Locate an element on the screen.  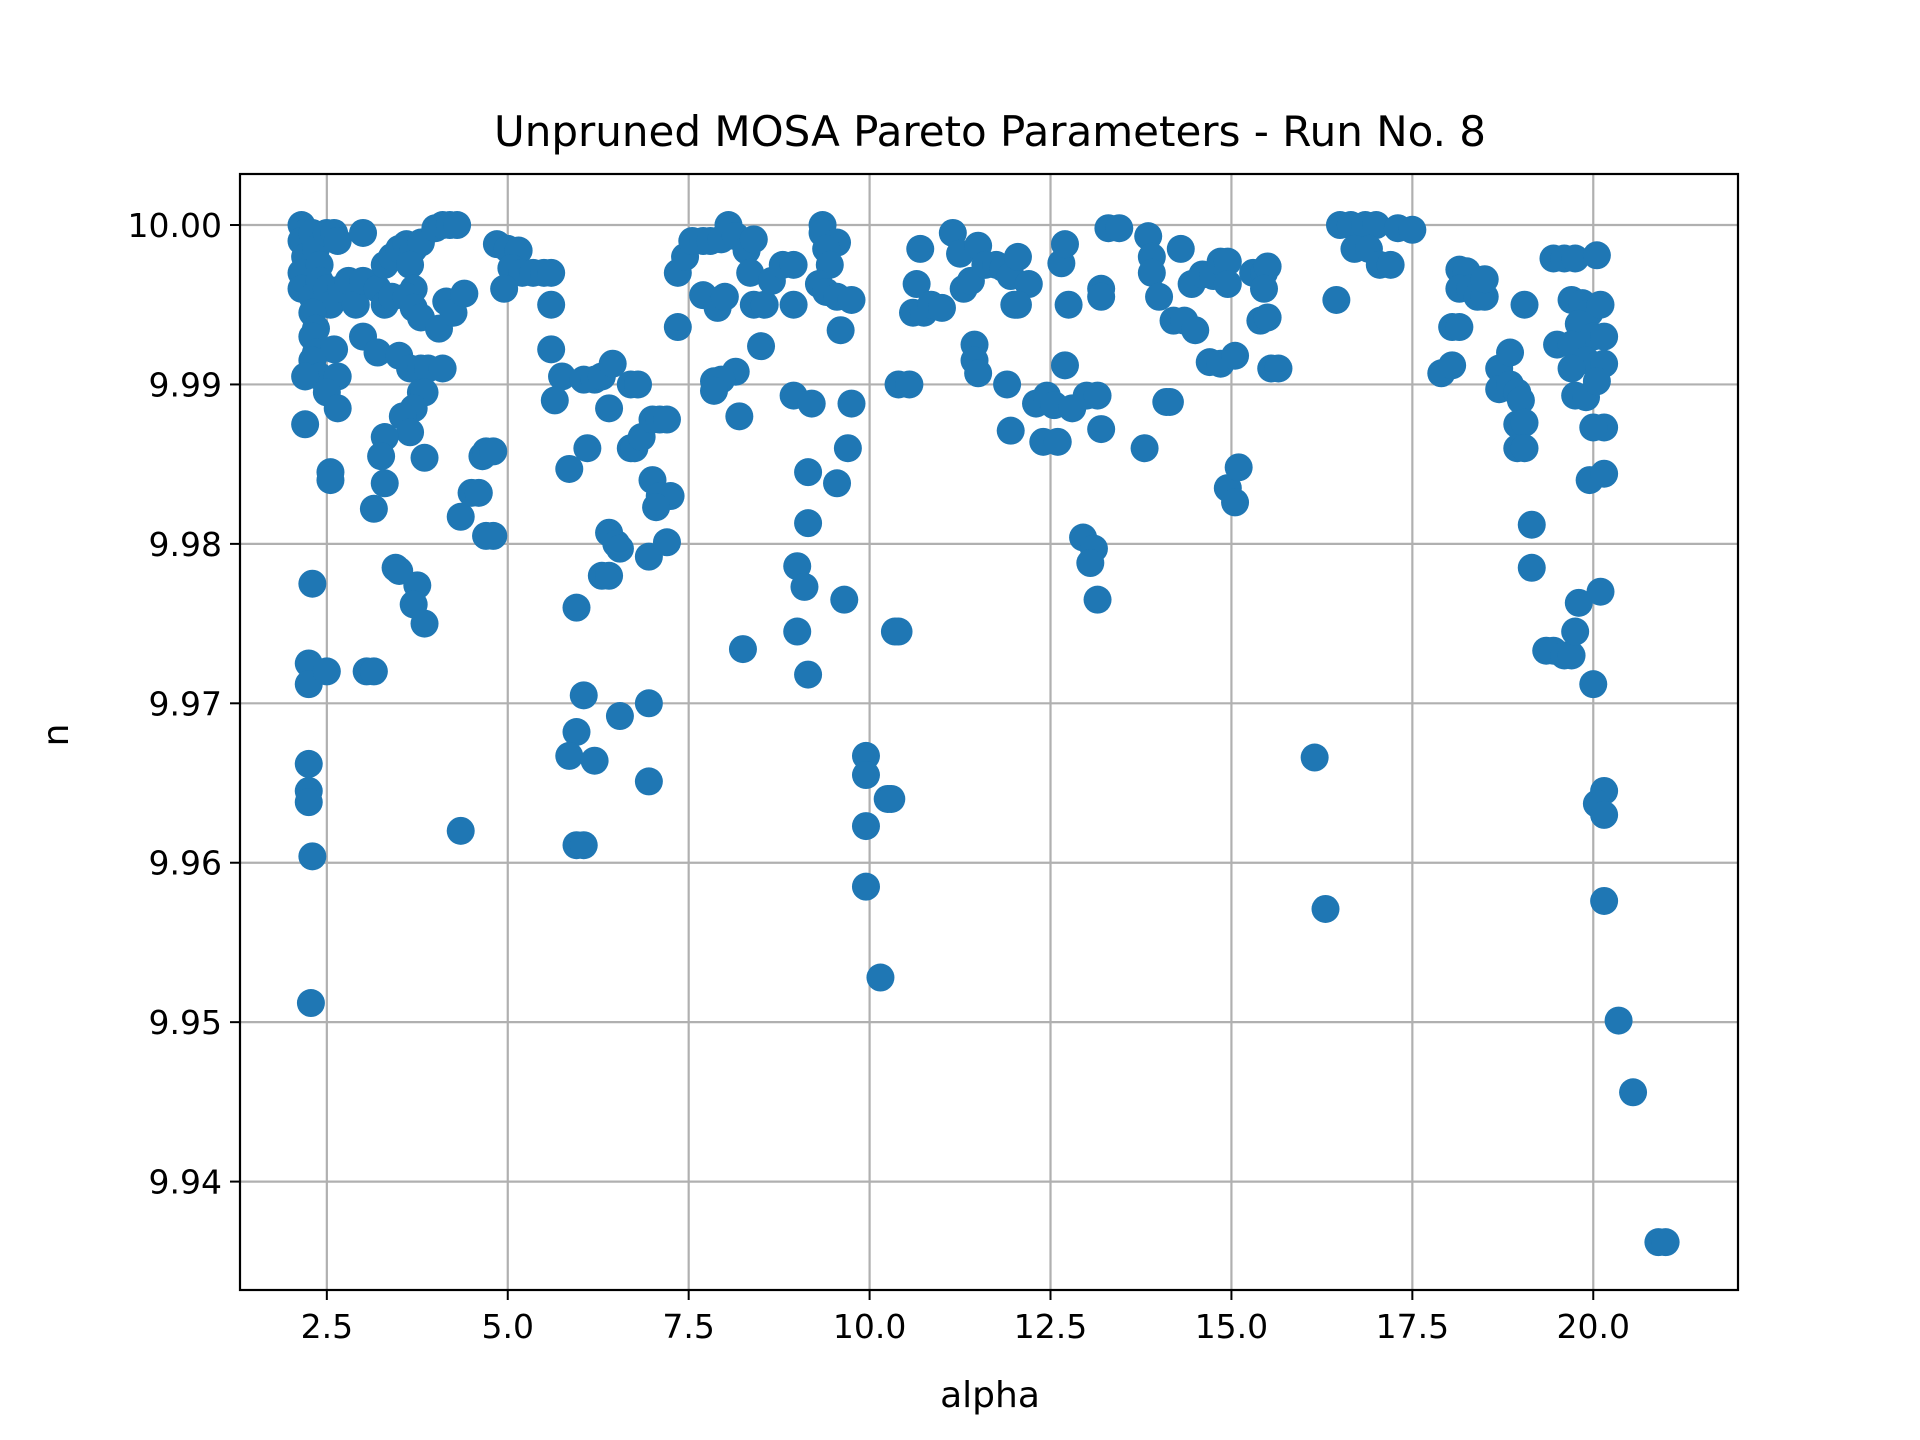
x-axis-ticks: 2.5 5.0 7.5 10.0 12.5 15.0 17.5 20.0 is located at coordinates (965, 1318).